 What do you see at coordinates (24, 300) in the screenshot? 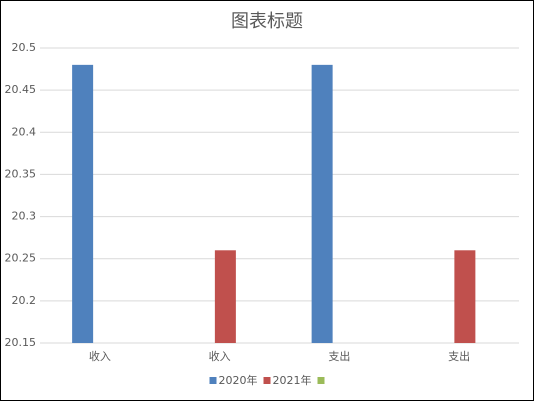
I see `y-tick-label: 20.2` at bounding box center [24, 300].